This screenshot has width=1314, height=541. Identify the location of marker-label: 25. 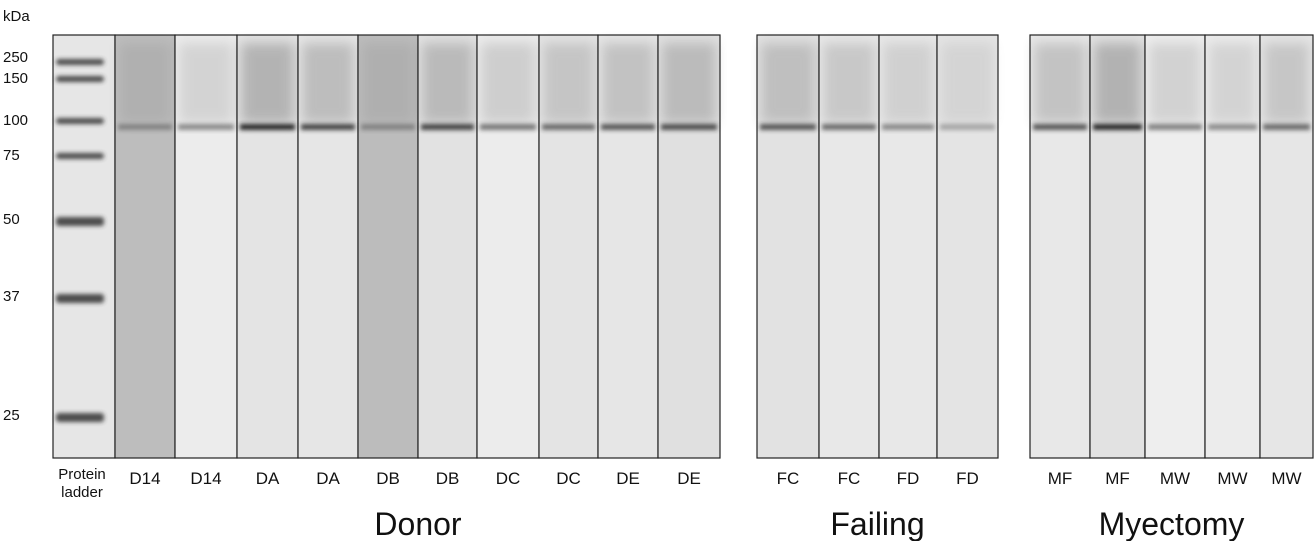
(11, 415).